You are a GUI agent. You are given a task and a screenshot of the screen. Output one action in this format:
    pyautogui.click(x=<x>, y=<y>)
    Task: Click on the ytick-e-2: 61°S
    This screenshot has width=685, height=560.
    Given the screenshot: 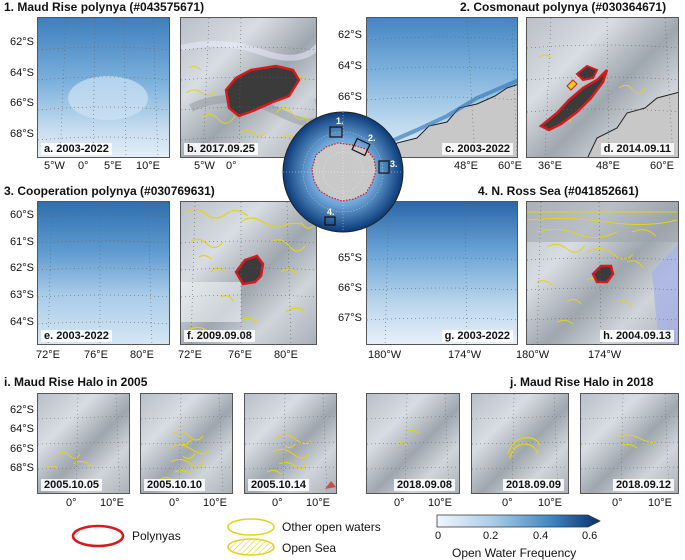 What is the action you would take?
    pyautogui.click(x=22, y=242)
    